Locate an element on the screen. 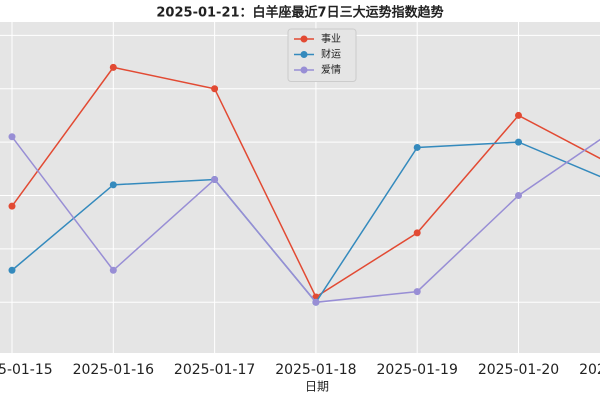 This screenshot has height=400, width=600. x-tick-label: 2025-01-20 is located at coordinates (518, 370).